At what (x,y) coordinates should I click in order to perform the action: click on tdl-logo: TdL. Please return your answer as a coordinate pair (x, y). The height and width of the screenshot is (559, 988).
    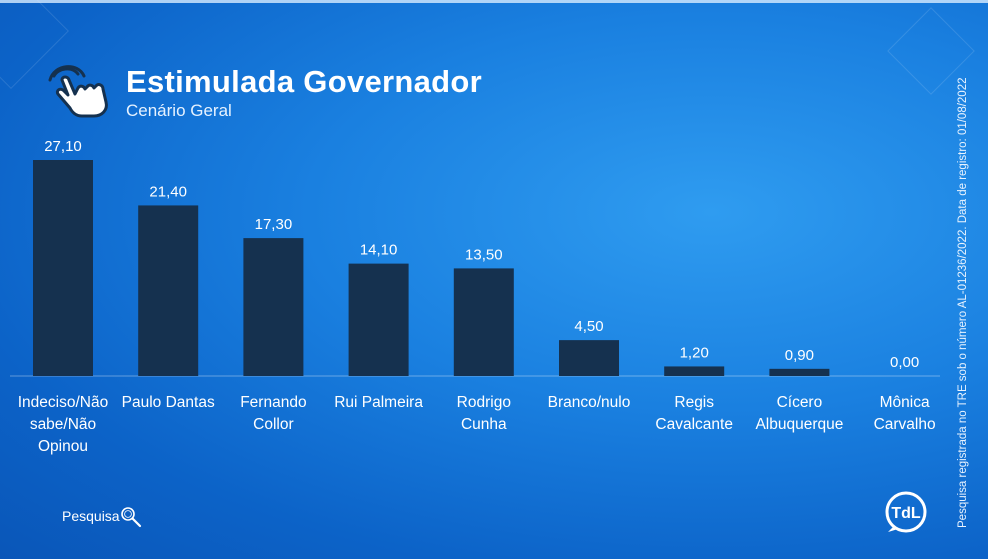
    Looking at the image, I should click on (906, 512).